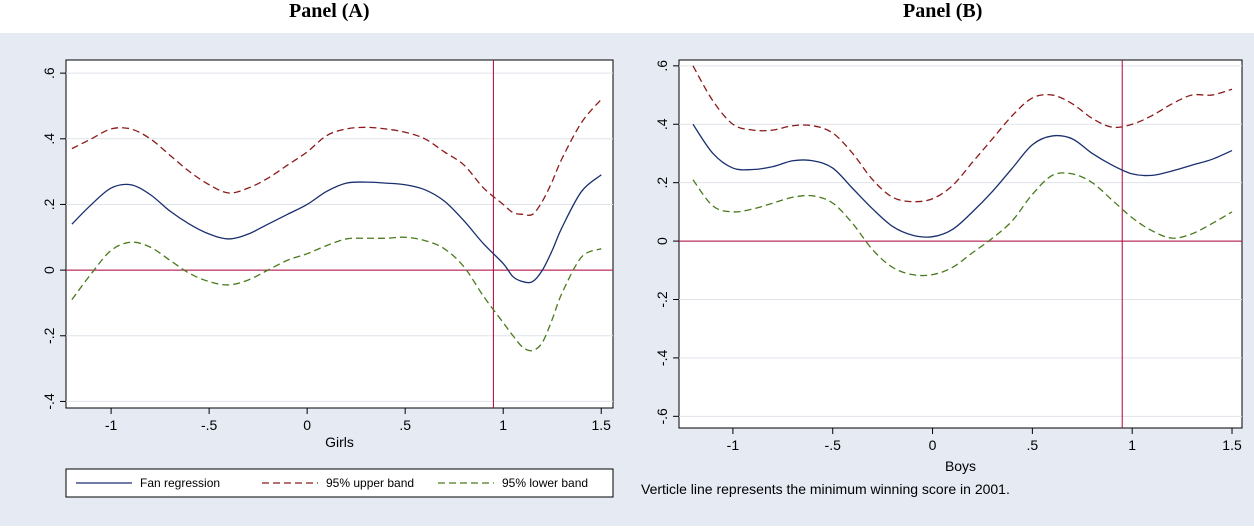  Describe the element at coordinates (545, 483) in the screenshot. I see `legend-label-lower: 95% lower band` at that location.